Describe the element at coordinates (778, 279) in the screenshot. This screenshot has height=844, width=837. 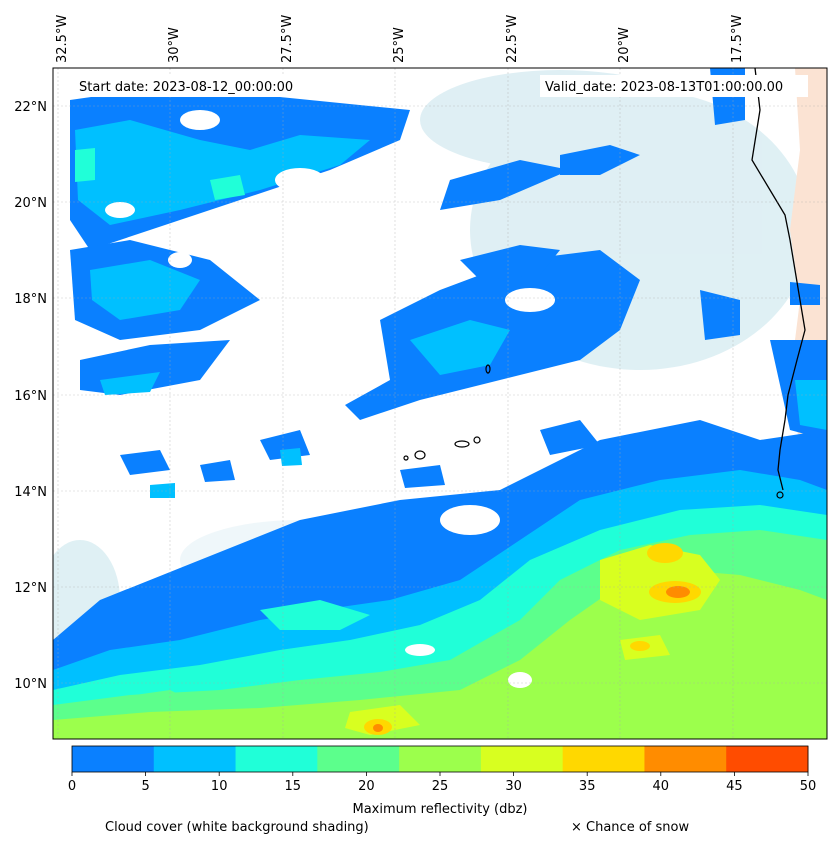
I see `coastline` at that location.